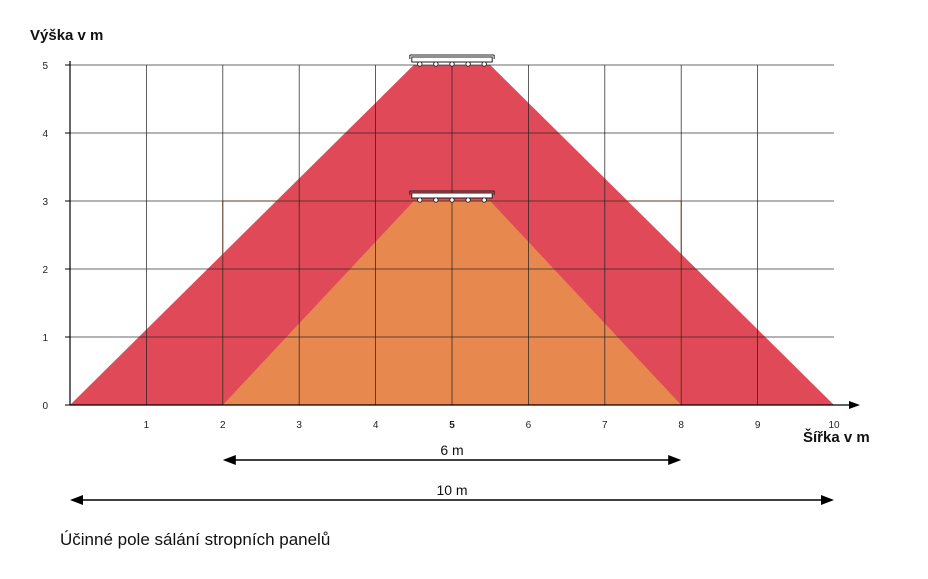 This screenshot has width=928, height=579. I want to click on x-tick-label: 1, so click(147, 425).